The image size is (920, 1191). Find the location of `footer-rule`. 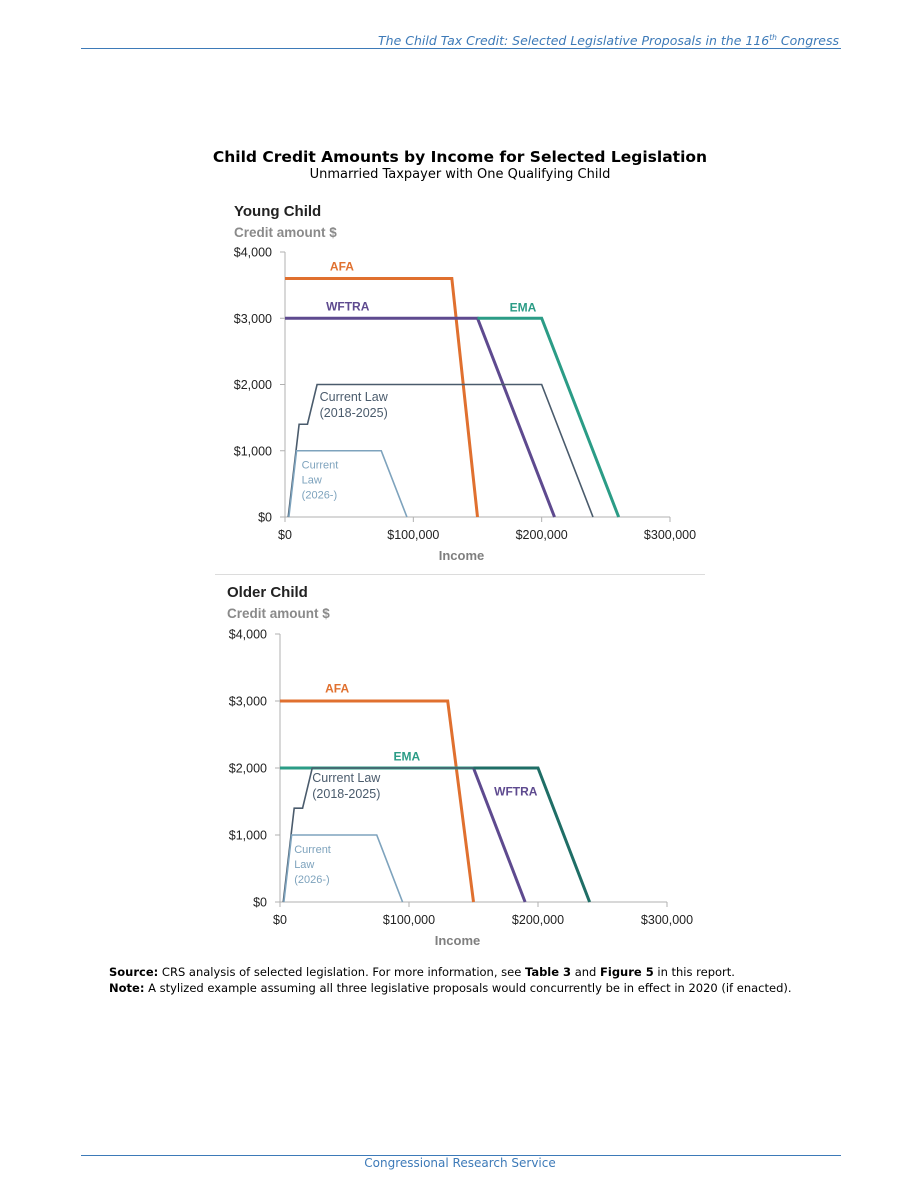

footer-rule is located at coordinates (461, 1155).